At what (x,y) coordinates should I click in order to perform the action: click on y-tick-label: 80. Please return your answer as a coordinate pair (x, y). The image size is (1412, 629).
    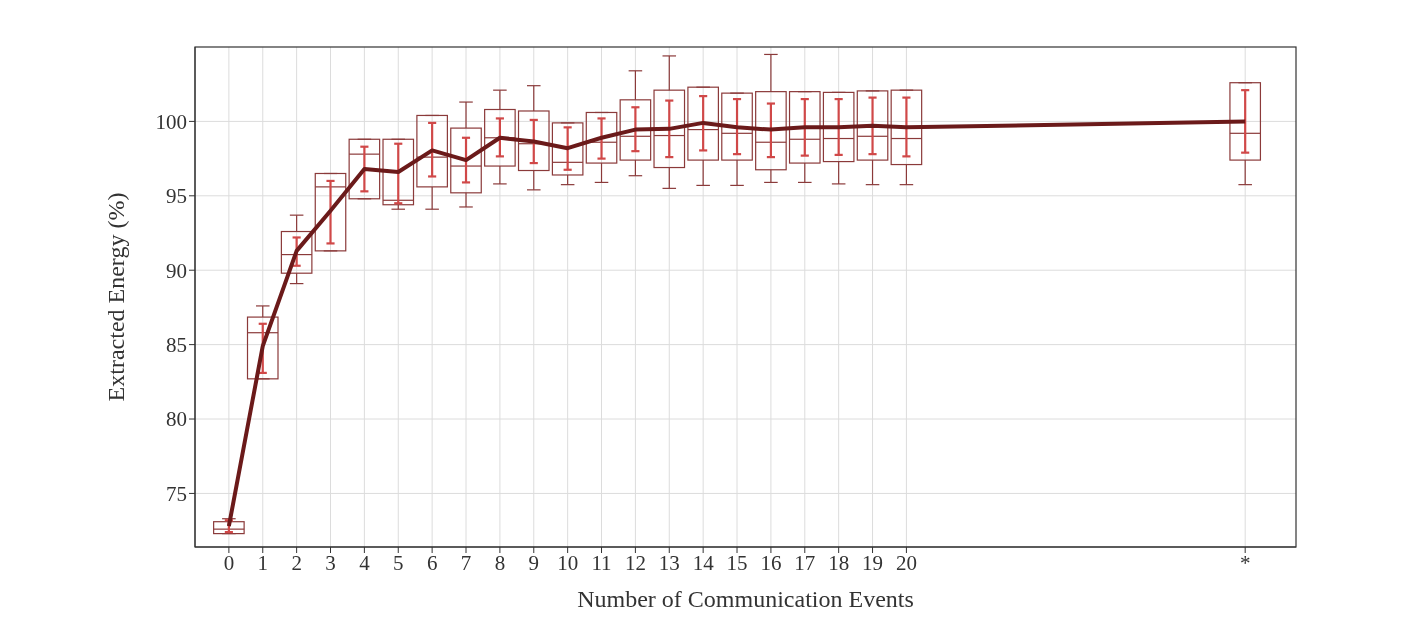
    Looking at the image, I should click on (176, 419).